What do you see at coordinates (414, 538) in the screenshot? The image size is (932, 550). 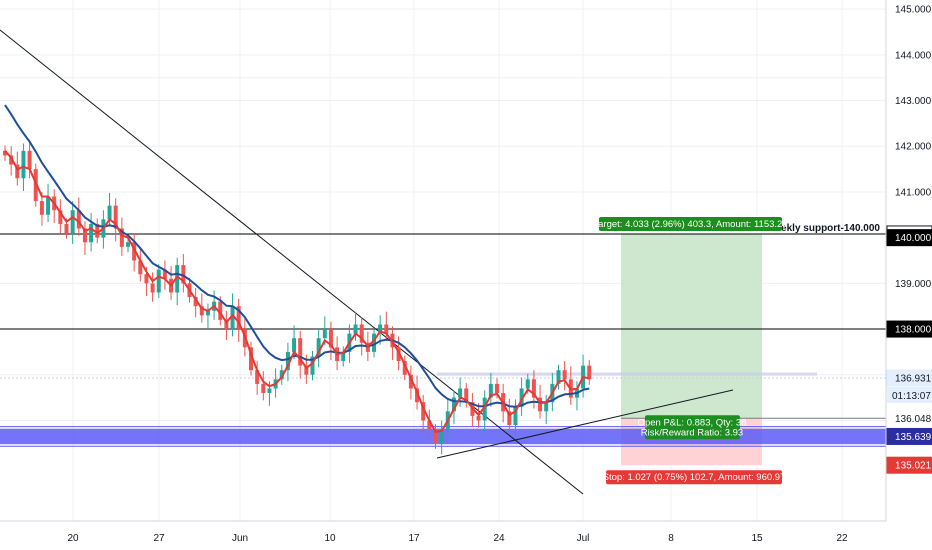 I see `x-tick-label: 17` at bounding box center [414, 538].